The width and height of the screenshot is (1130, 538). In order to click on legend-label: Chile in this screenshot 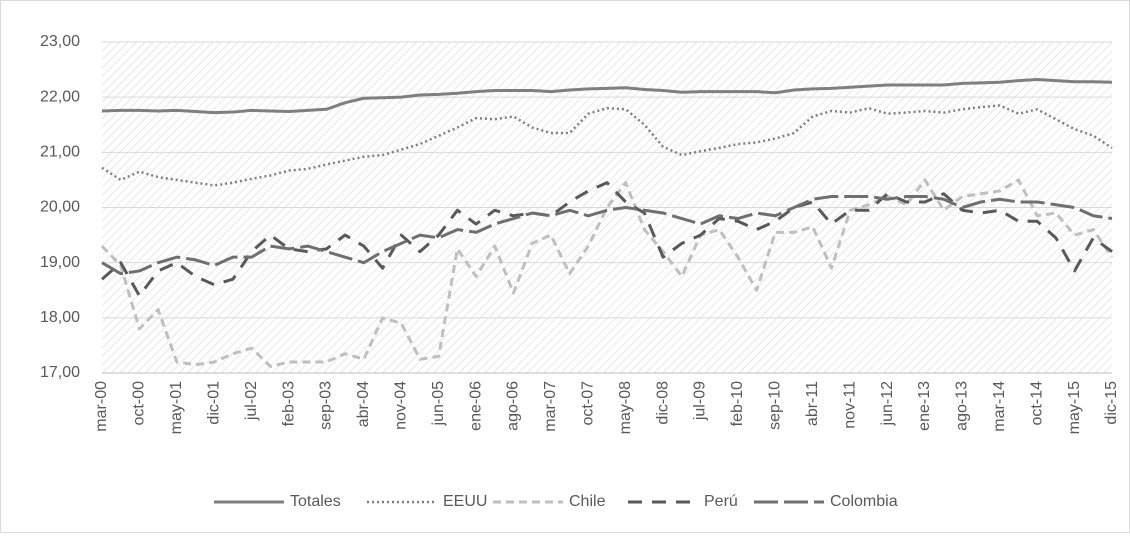, I will do `click(587, 501)`.